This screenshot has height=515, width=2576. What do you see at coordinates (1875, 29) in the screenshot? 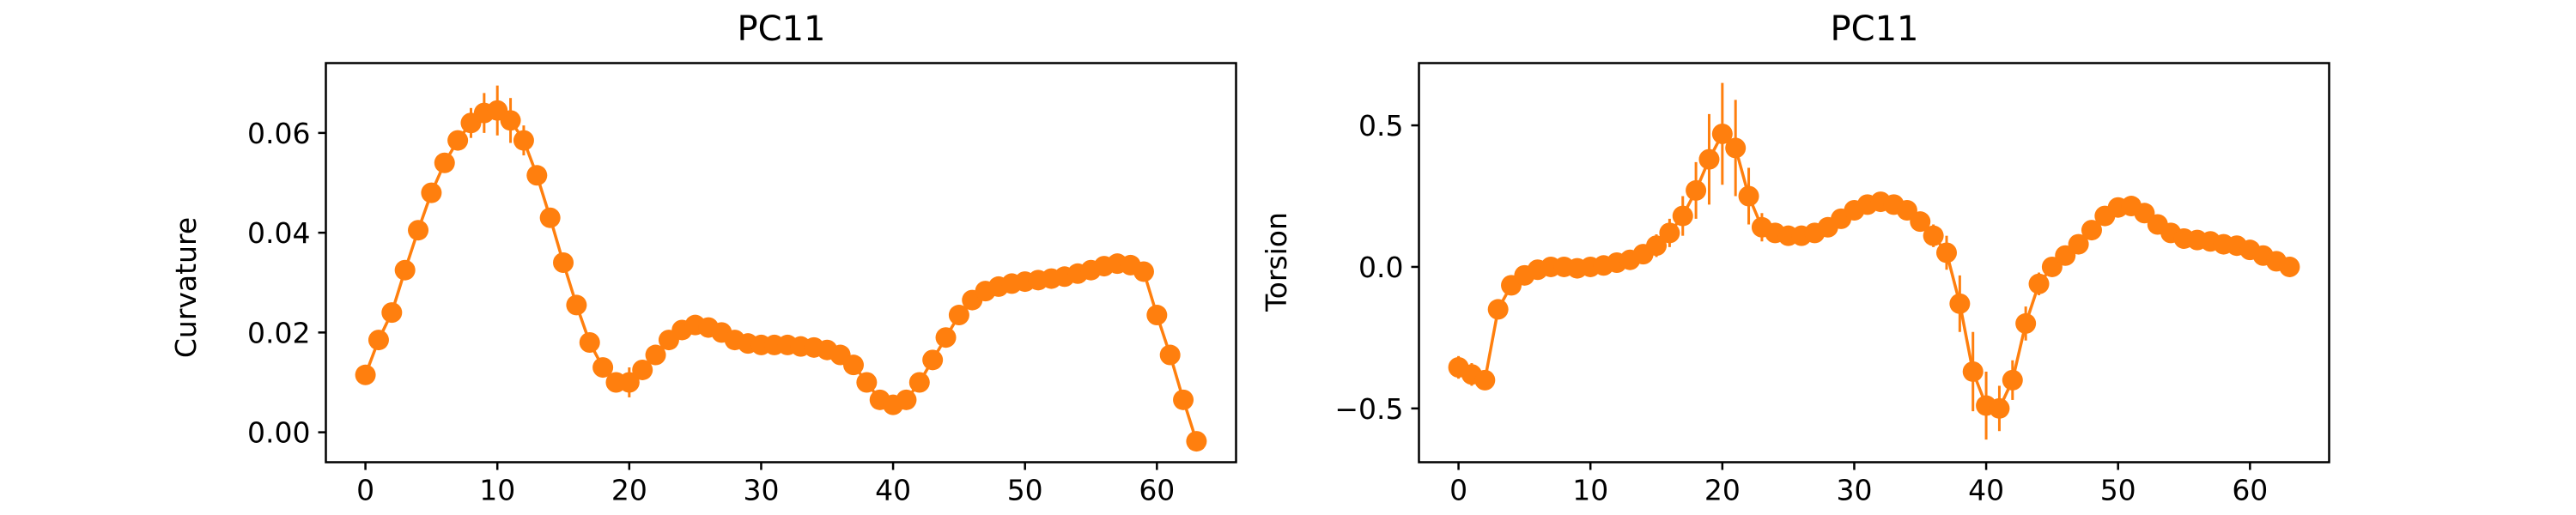
I see `torsion-chart-title: PC11` at bounding box center [1875, 29].